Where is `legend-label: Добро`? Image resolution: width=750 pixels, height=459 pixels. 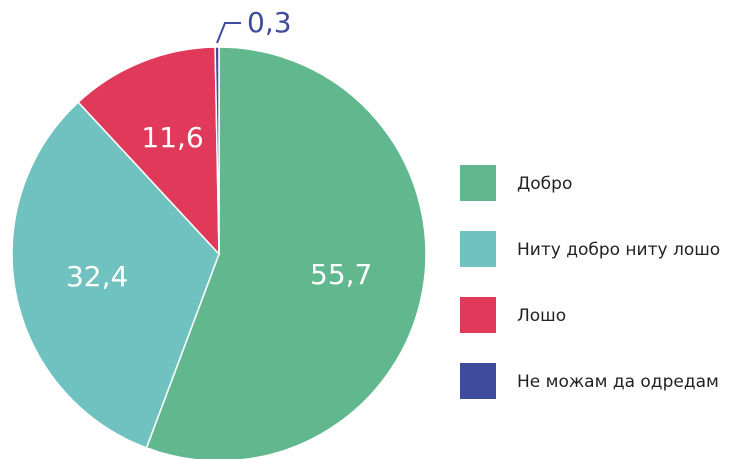
legend-label: Добро is located at coordinates (544, 184).